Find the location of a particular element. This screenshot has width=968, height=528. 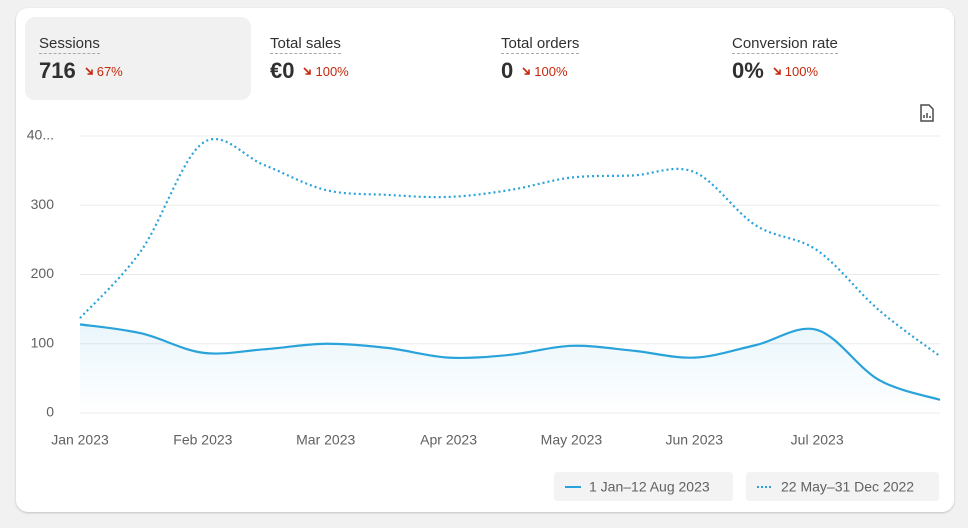

x-tick-label: Jun 2023 is located at coordinates (694, 440).